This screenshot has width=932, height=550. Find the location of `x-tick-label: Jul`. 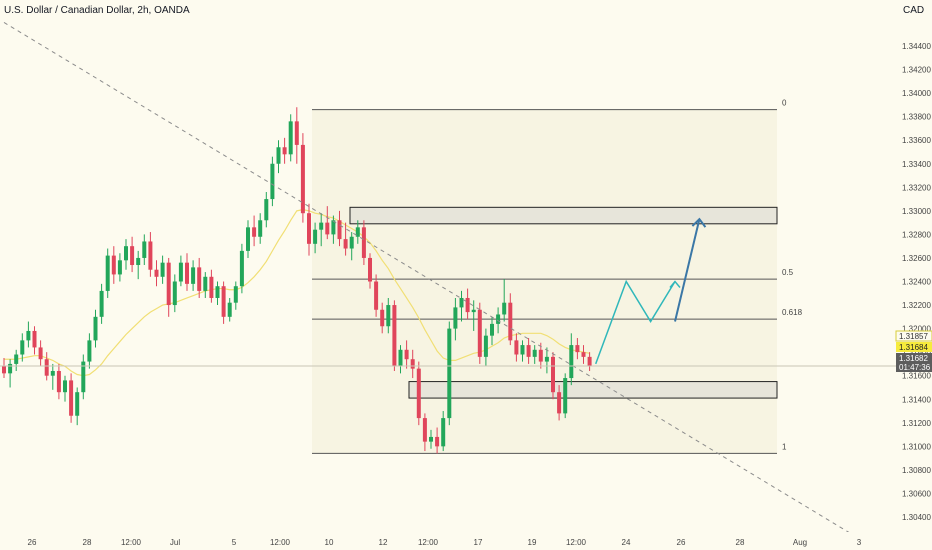

x-tick-label: Jul is located at coordinates (175, 542).